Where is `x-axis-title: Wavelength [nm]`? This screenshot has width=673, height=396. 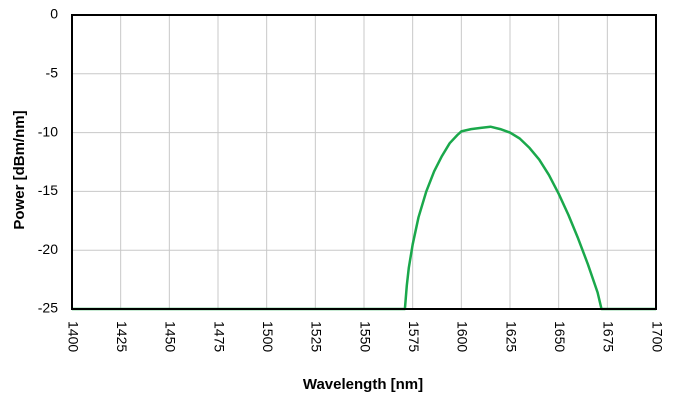
x-axis-title: Wavelength [nm] is located at coordinates (363, 384).